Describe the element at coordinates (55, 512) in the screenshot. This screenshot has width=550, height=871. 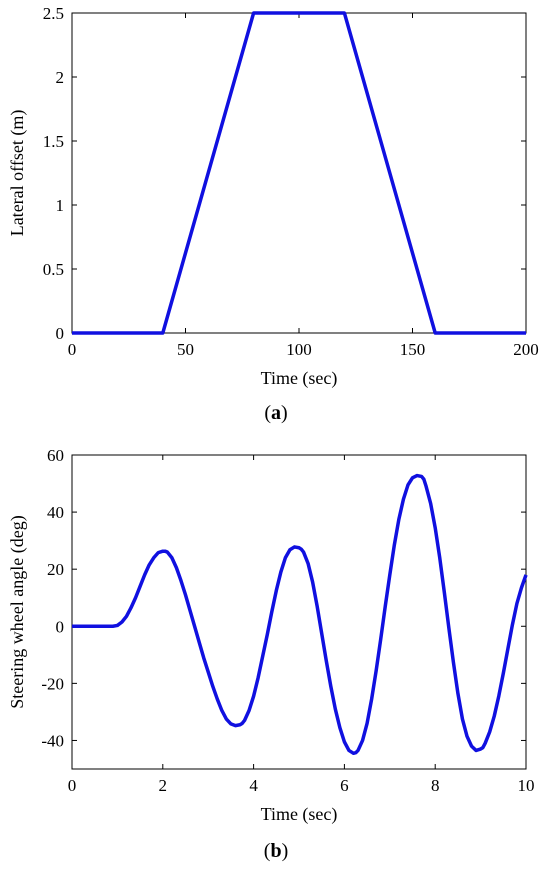
I see `y-tick-label-b-4: 40` at that location.